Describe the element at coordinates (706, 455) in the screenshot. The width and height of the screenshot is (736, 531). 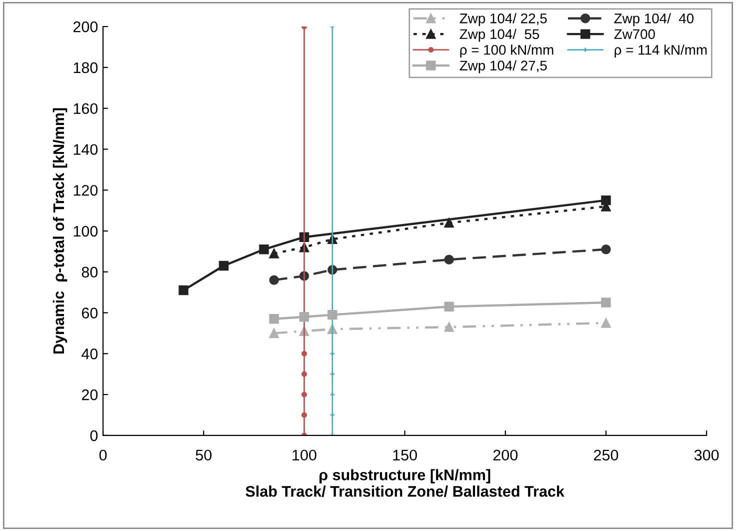
I see `x-tick-label: 300` at that location.